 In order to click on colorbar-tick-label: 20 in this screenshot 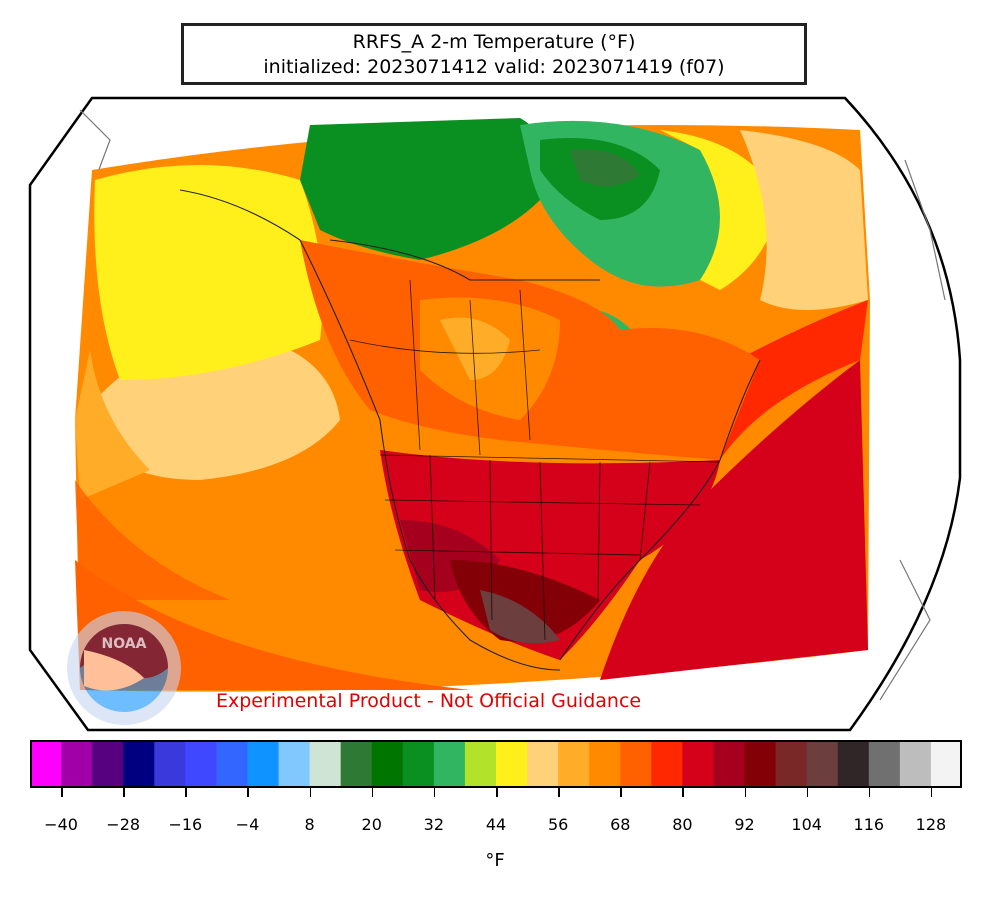, I will do `click(371, 824)`.